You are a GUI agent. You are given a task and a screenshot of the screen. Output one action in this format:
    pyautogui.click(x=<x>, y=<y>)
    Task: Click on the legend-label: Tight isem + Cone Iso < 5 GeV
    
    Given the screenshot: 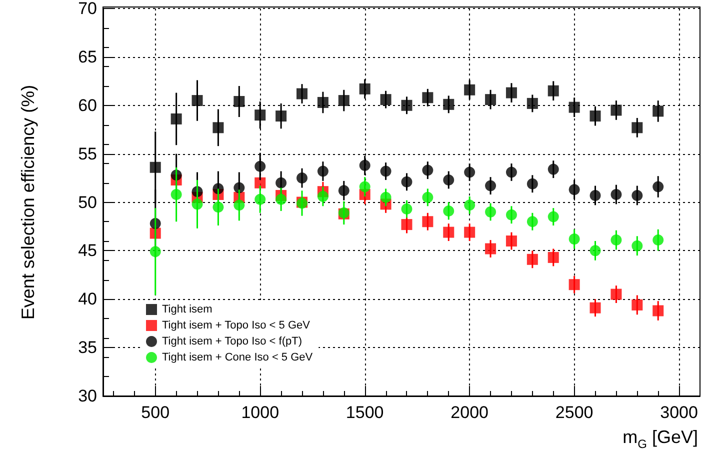 What is the action you would take?
    pyautogui.click(x=238, y=358)
    